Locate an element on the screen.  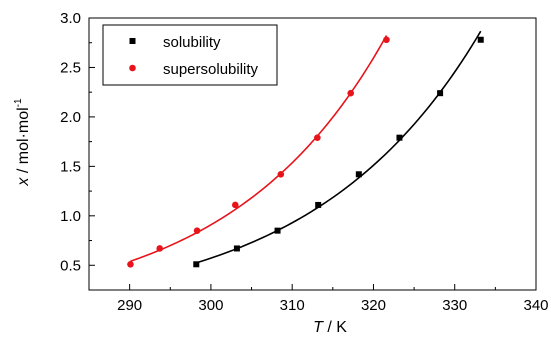
y-axis-label: x / mol·mol-1 is located at coordinates (22, 142).